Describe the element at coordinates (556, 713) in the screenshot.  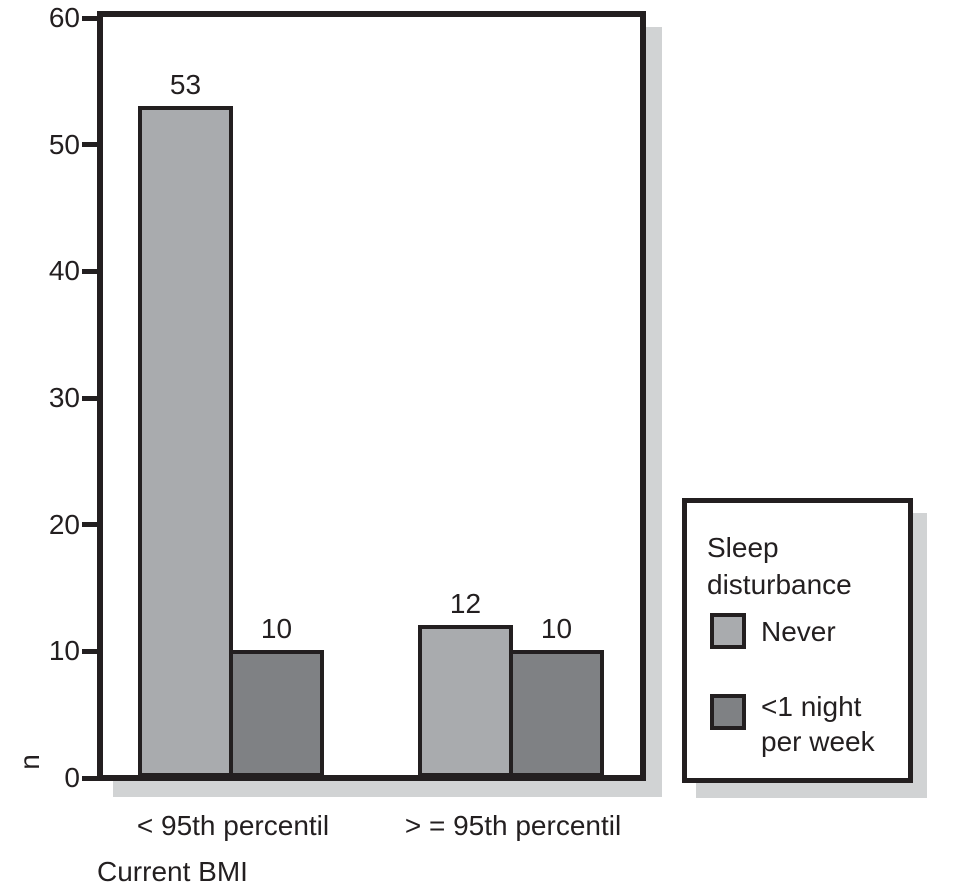
I see `bar-ge95-series1` at that location.